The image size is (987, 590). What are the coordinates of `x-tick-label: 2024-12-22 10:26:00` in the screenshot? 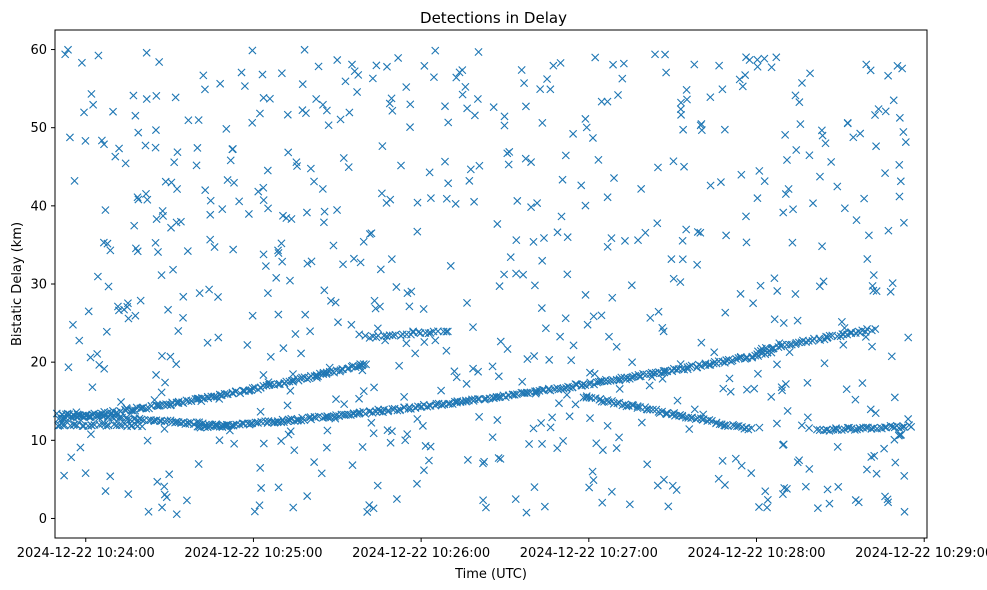 It's located at (421, 553).